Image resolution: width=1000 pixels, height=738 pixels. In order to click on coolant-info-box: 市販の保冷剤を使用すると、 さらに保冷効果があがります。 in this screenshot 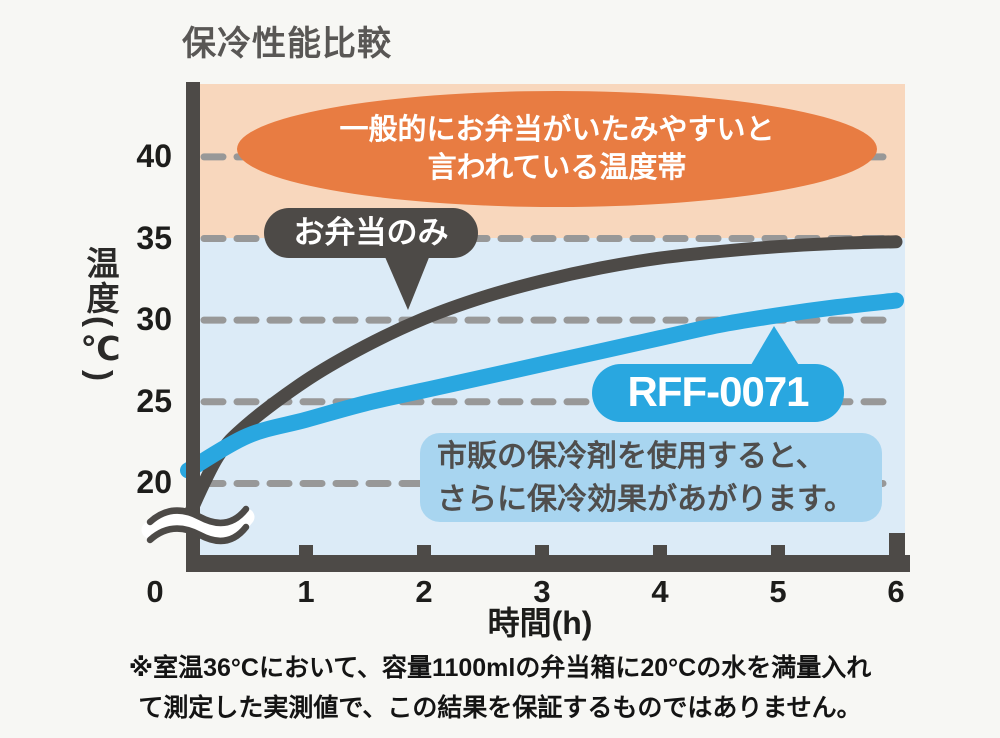, I will do `click(651, 477)`.